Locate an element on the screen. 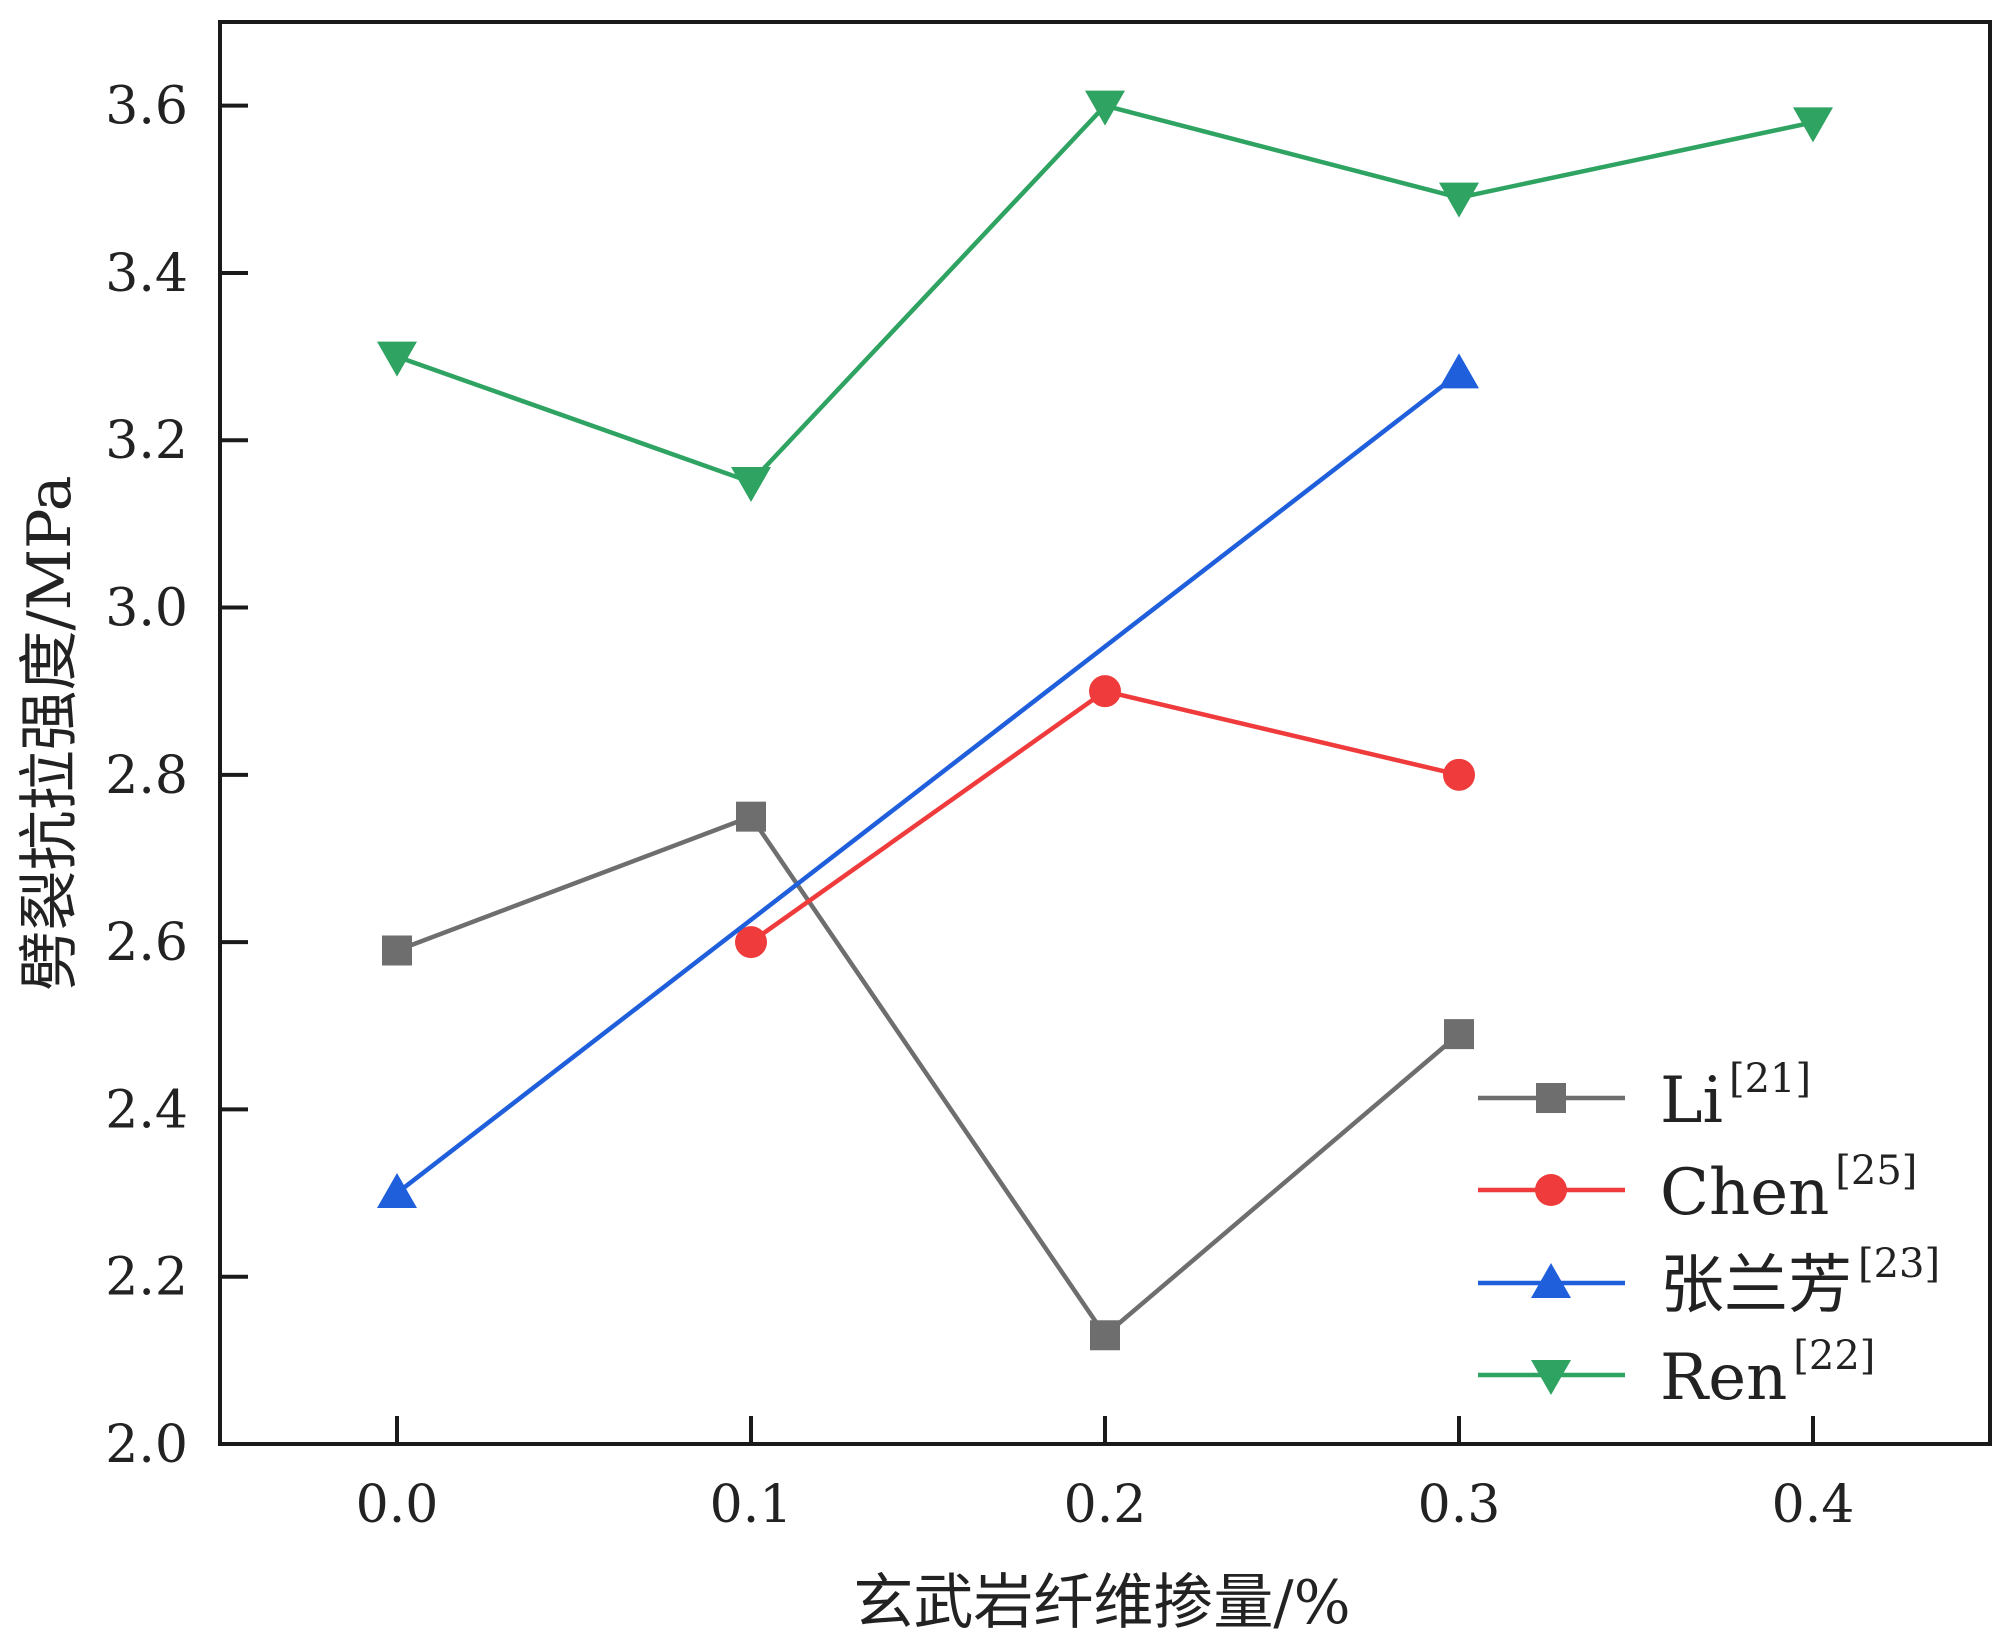 The width and height of the screenshot is (2000, 1644). legend-series-name: Ren is located at coordinates (1723, 1378).